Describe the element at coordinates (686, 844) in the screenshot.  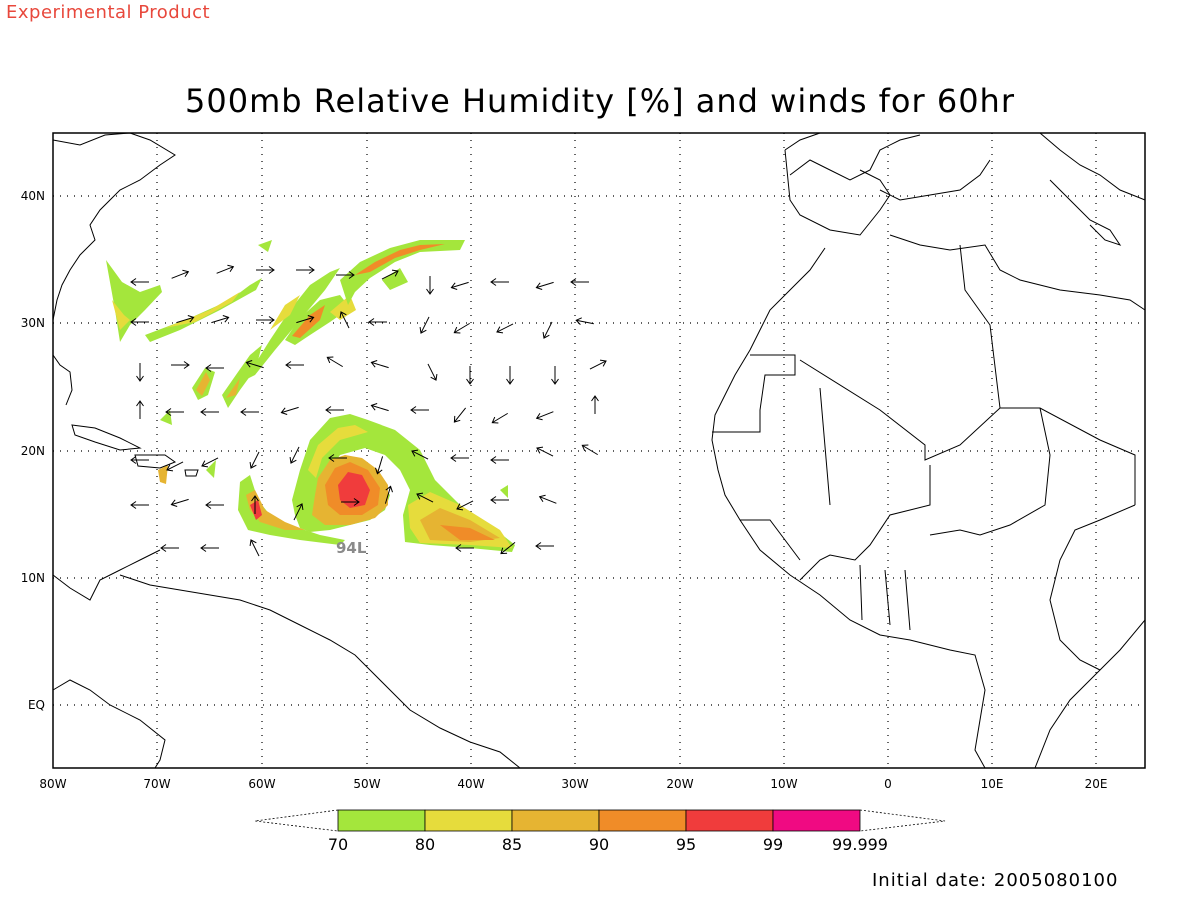
I see `colorbar-label: 95` at that location.